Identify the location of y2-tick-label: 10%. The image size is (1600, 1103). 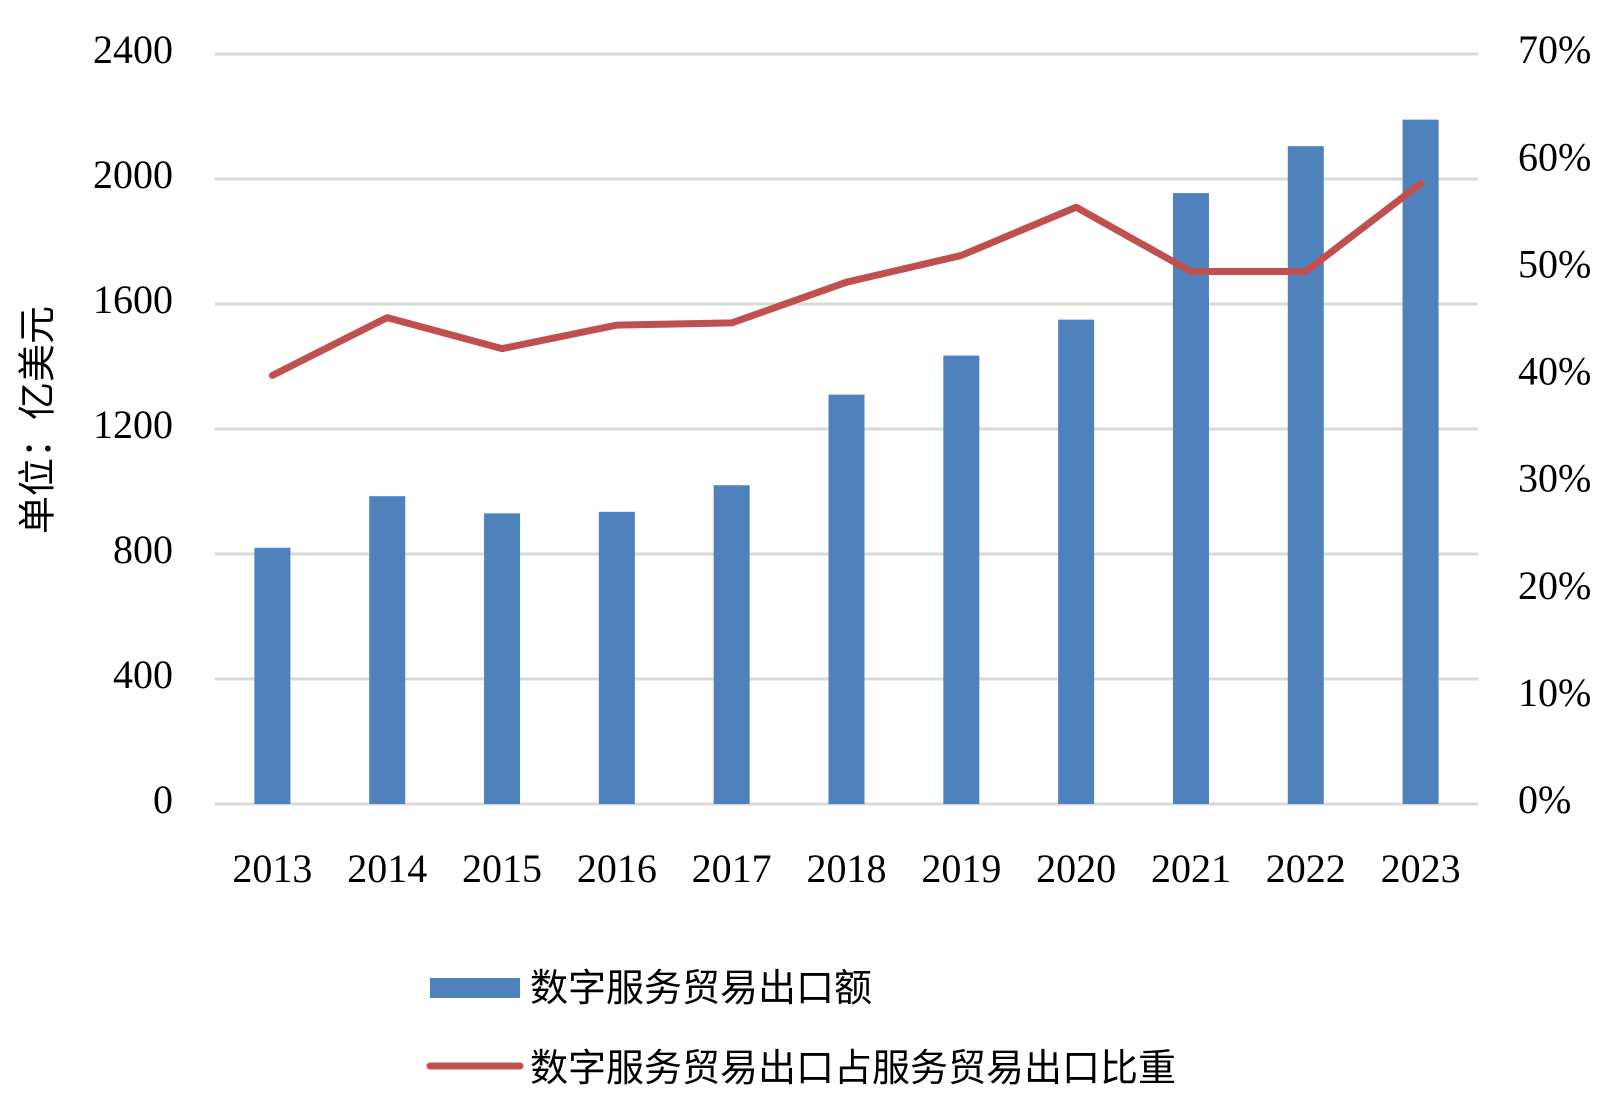
(1554, 692).